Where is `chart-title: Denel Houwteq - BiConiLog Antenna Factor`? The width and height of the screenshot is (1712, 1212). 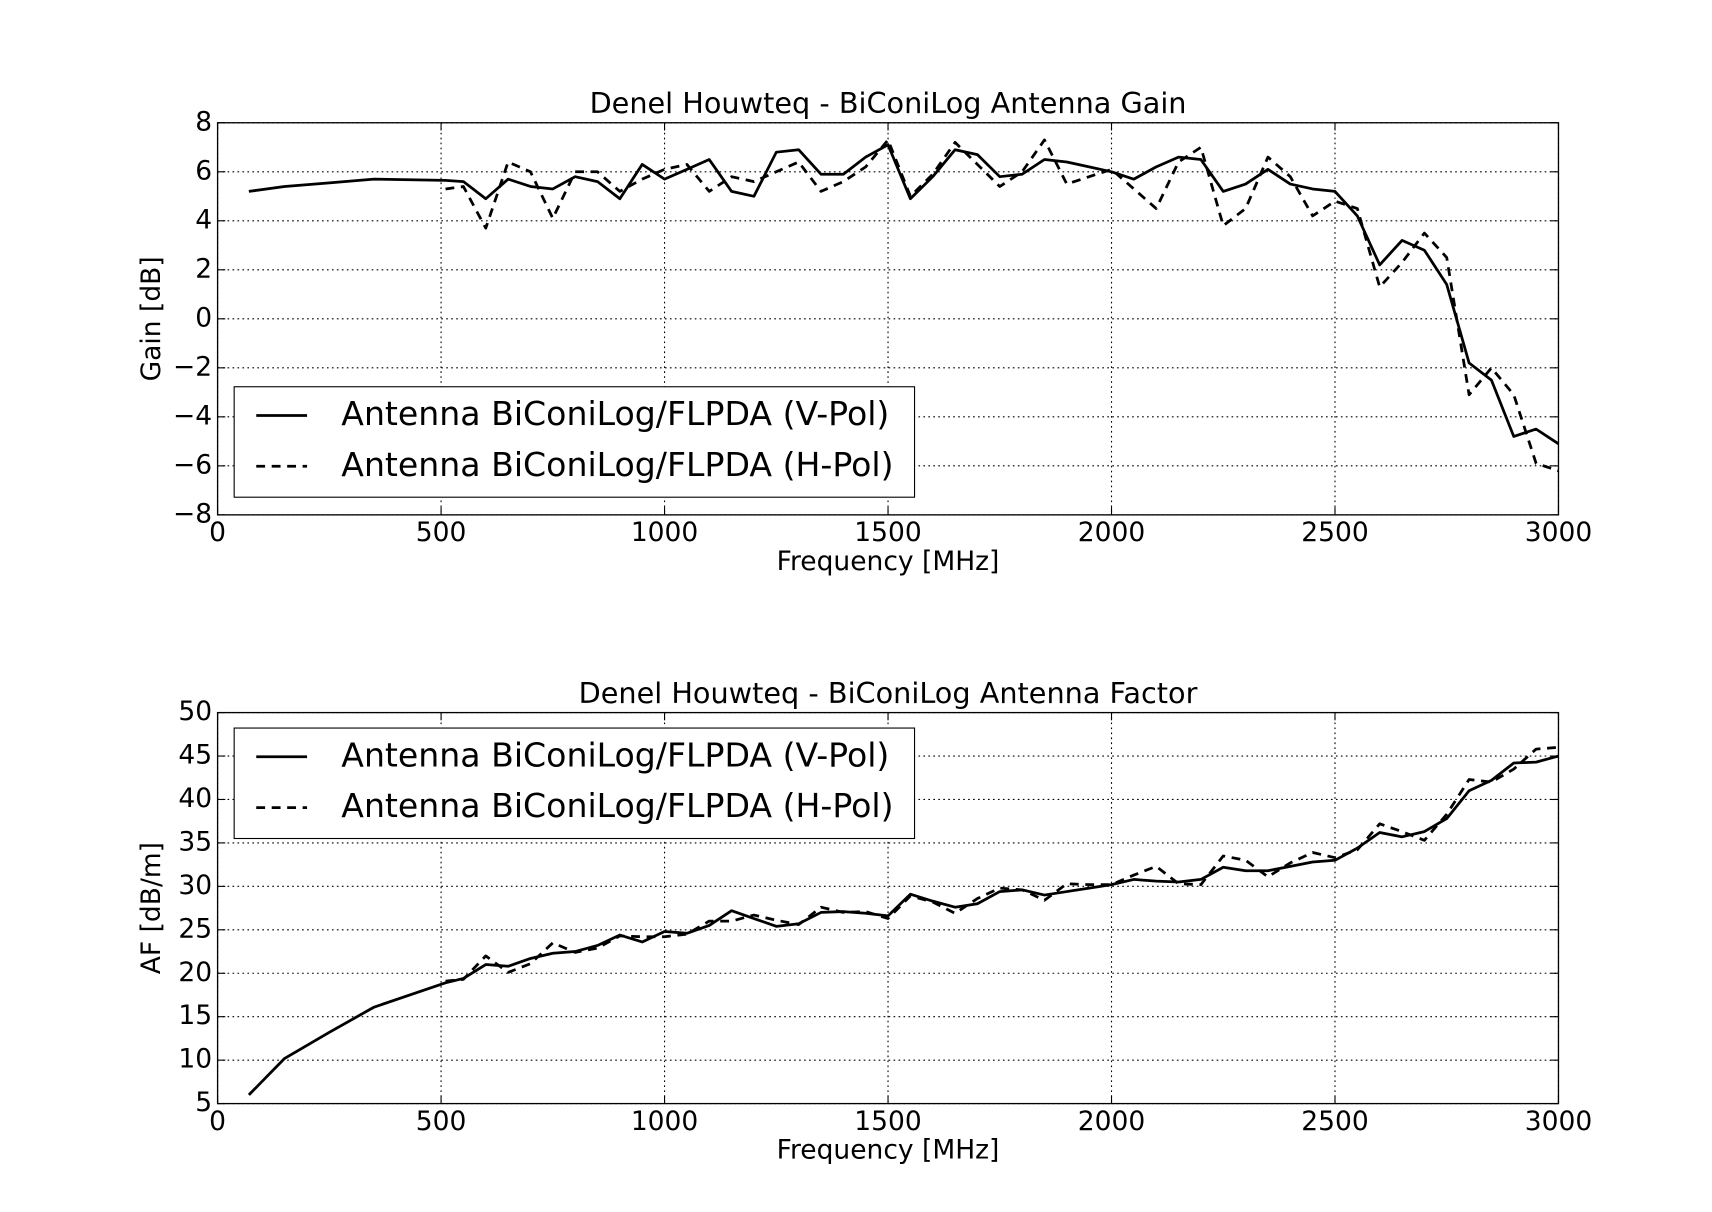
chart-title: Denel Houwteq - BiConiLog Antenna Factor is located at coordinates (888, 693).